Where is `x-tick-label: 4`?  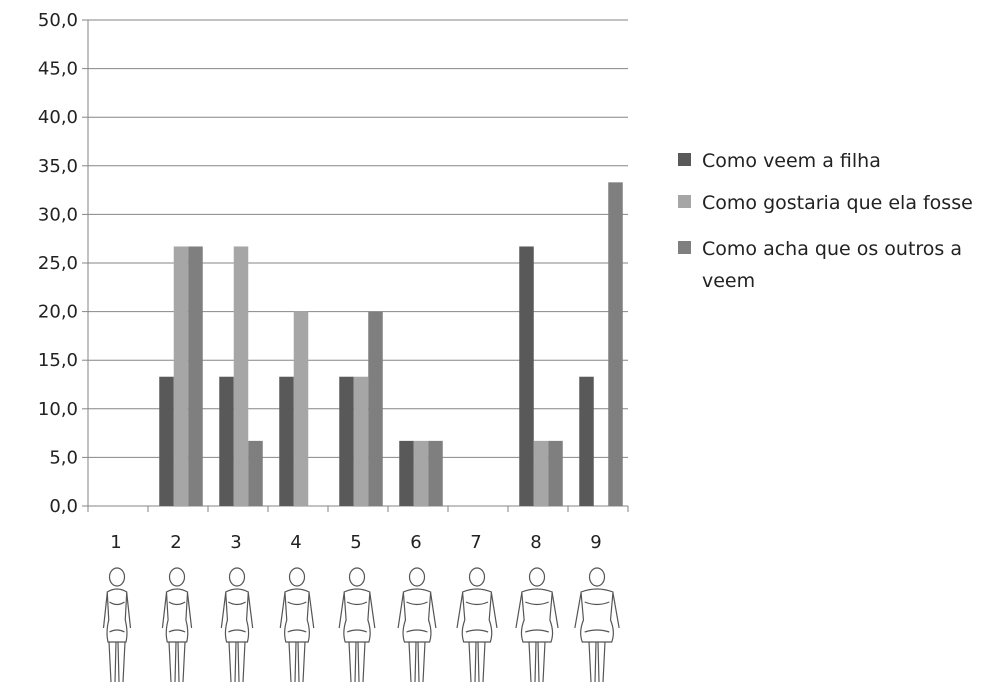 x-tick-label: 4 is located at coordinates (295, 542).